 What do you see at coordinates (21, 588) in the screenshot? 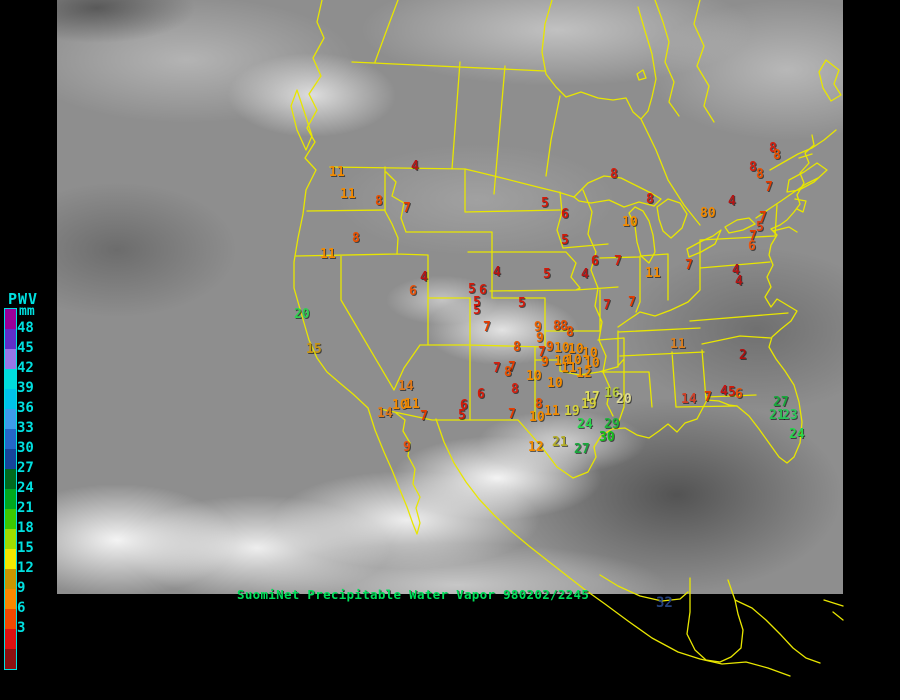
I see `legend-tick-label: 9` at bounding box center [21, 588].